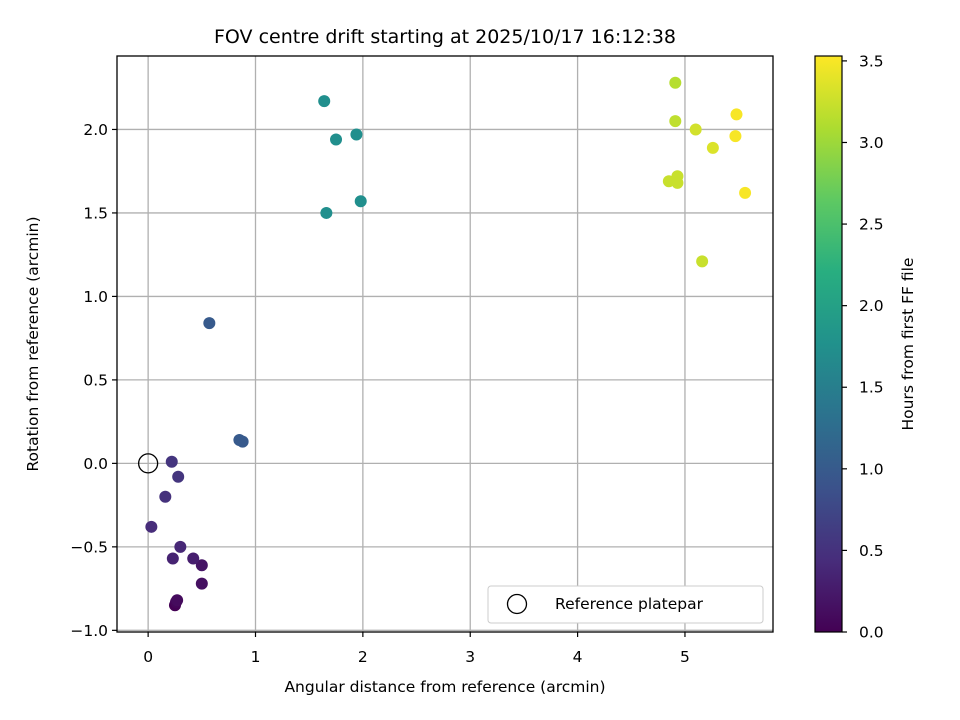 Image resolution: width=960 pixels, height=720 pixels. Describe the element at coordinates (89, 631) in the screenshot. I see `y-tick-label: −1.0` at that location.